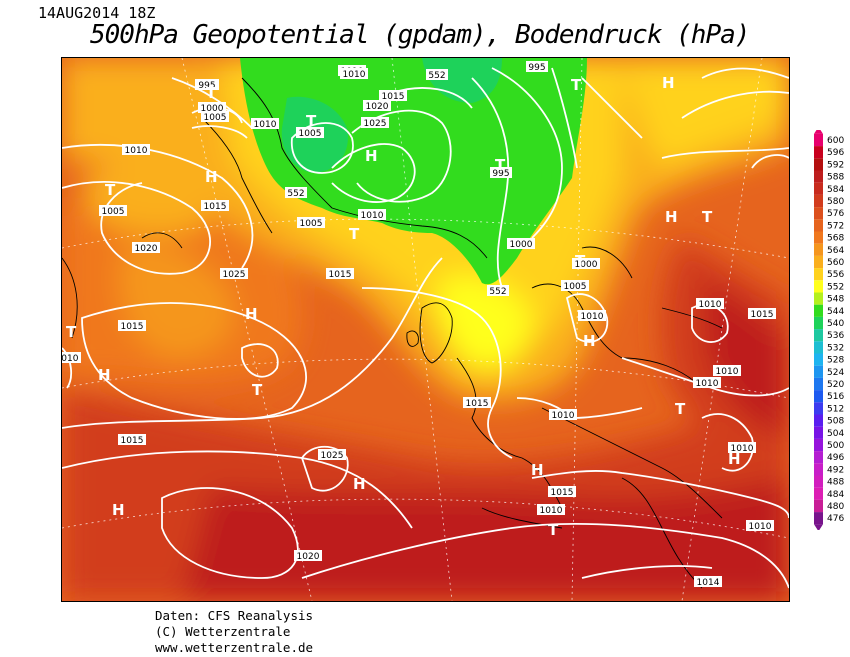 The image size is (850, 657). What do you see at coordinates (835, 336) in the screenshot?
I see `legend-label: 536` at bounding box center [835, 336].